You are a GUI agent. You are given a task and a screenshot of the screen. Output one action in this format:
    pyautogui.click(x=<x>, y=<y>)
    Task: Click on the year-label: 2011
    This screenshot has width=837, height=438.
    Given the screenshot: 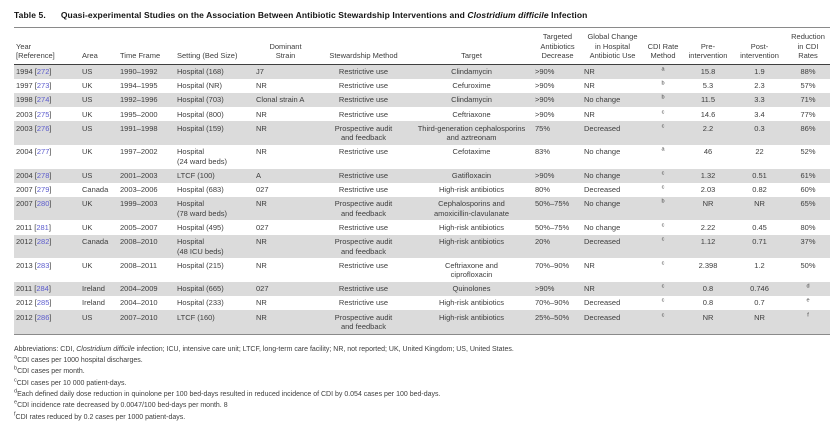 What is the action you would take?
    pyautogui.click(x=24, y=227)
    